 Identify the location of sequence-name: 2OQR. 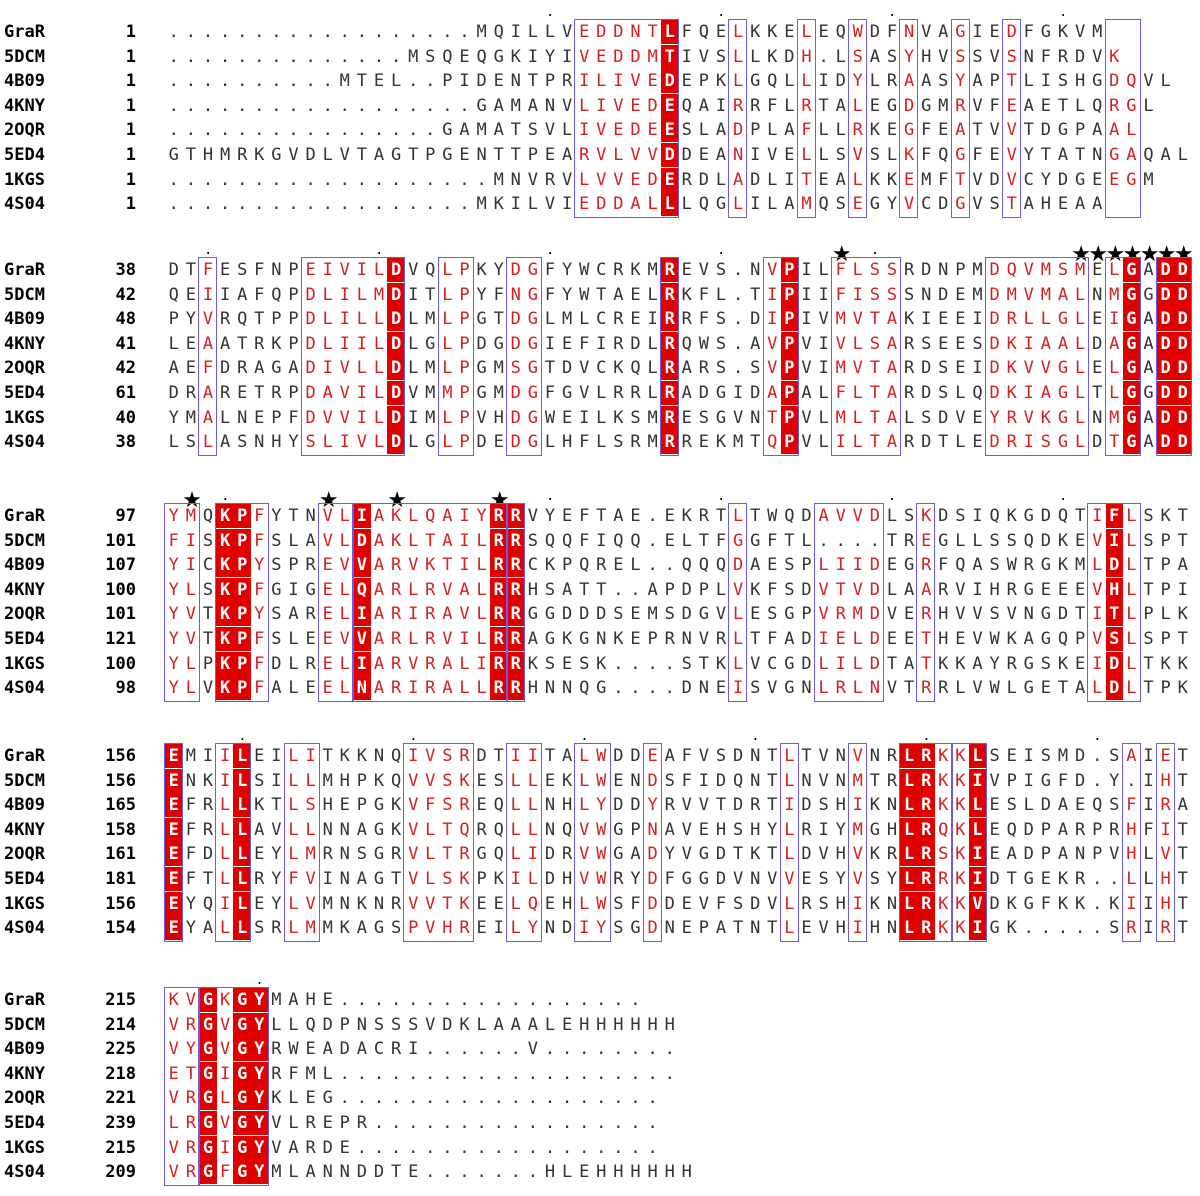
(24, 368).